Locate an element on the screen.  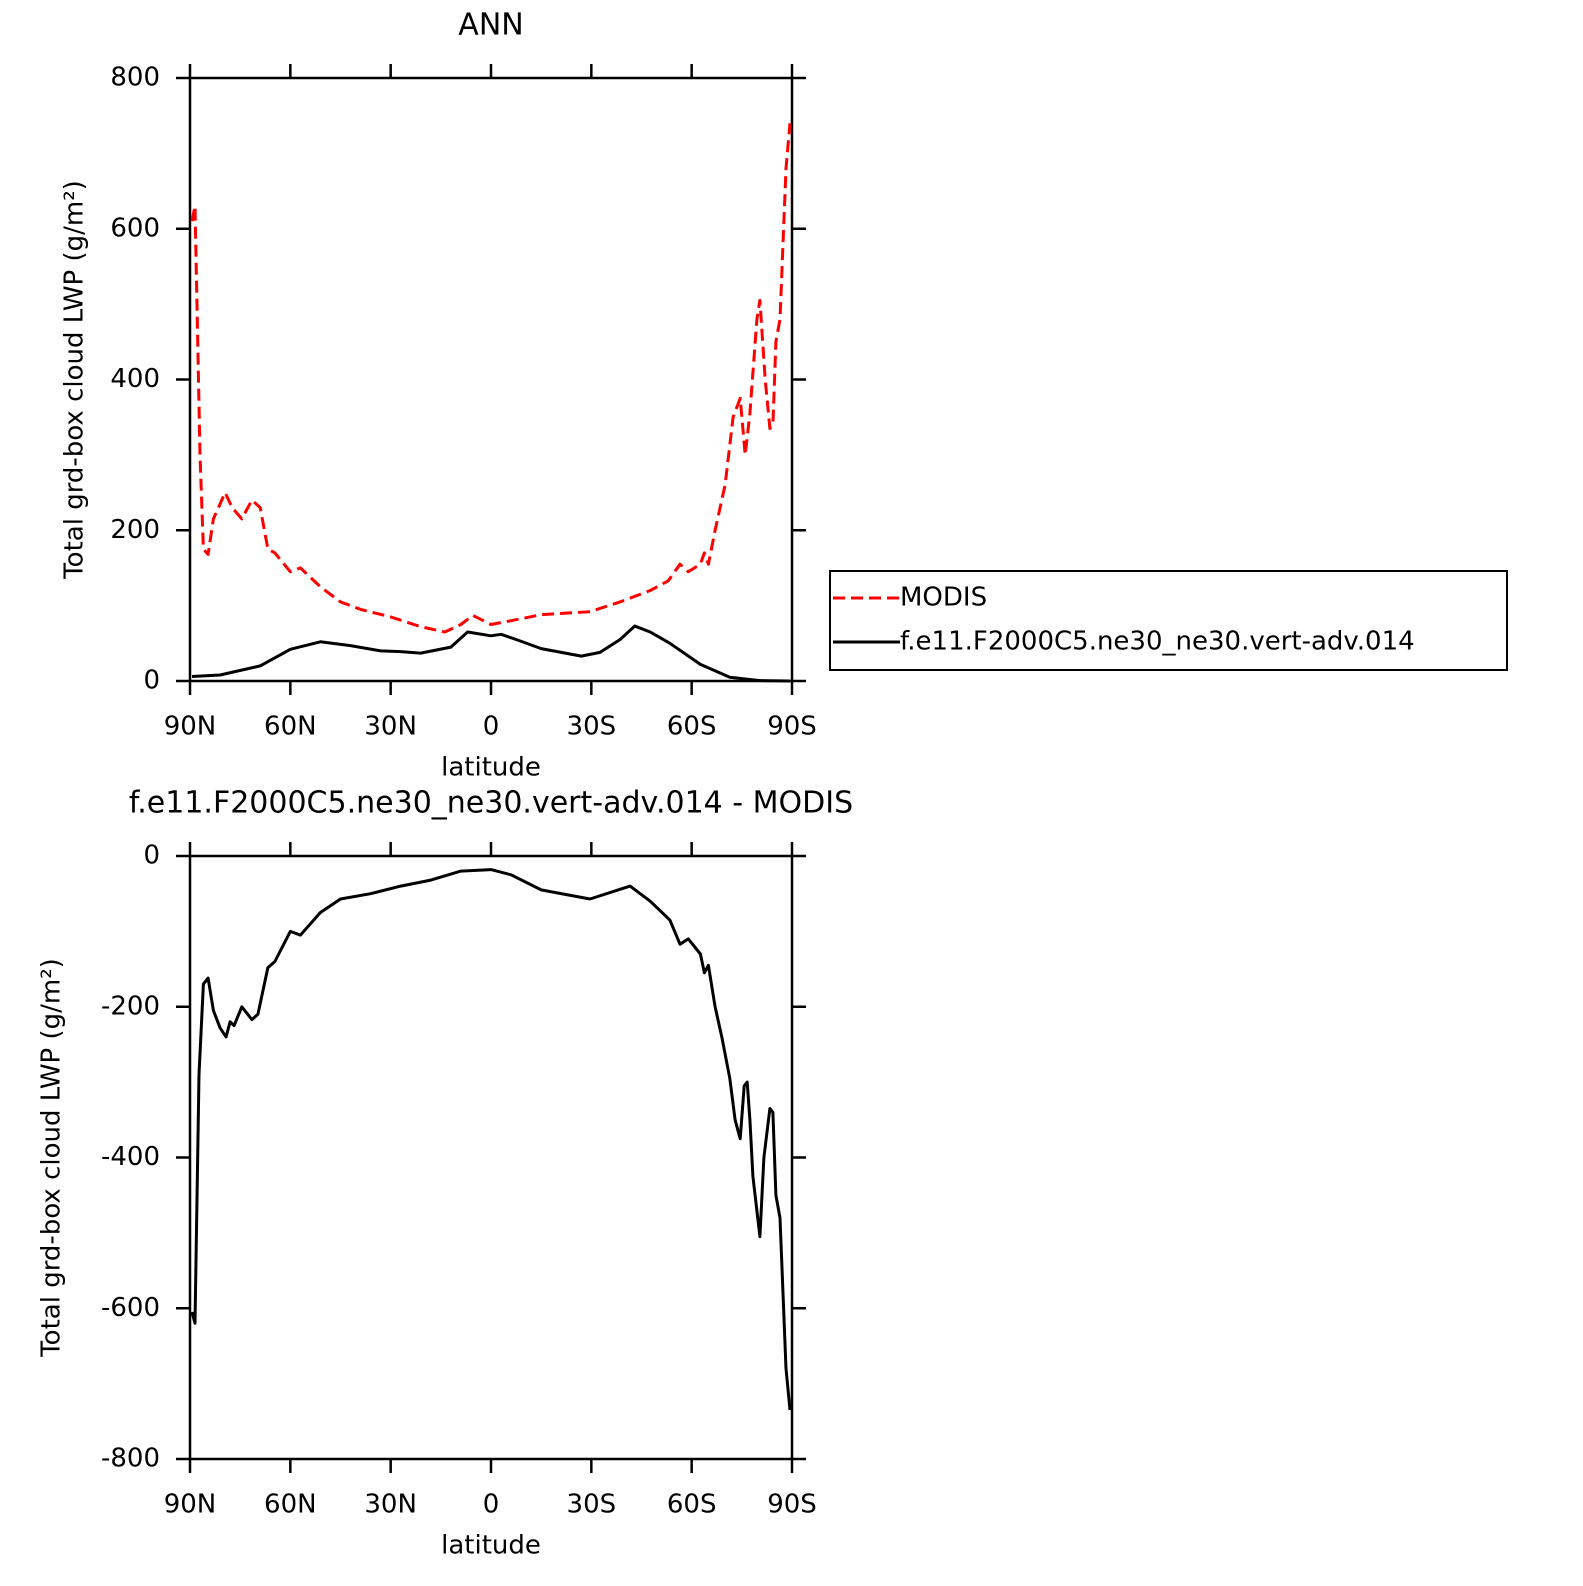
y-tick-label: 600 is located at coordinates (135, 228).